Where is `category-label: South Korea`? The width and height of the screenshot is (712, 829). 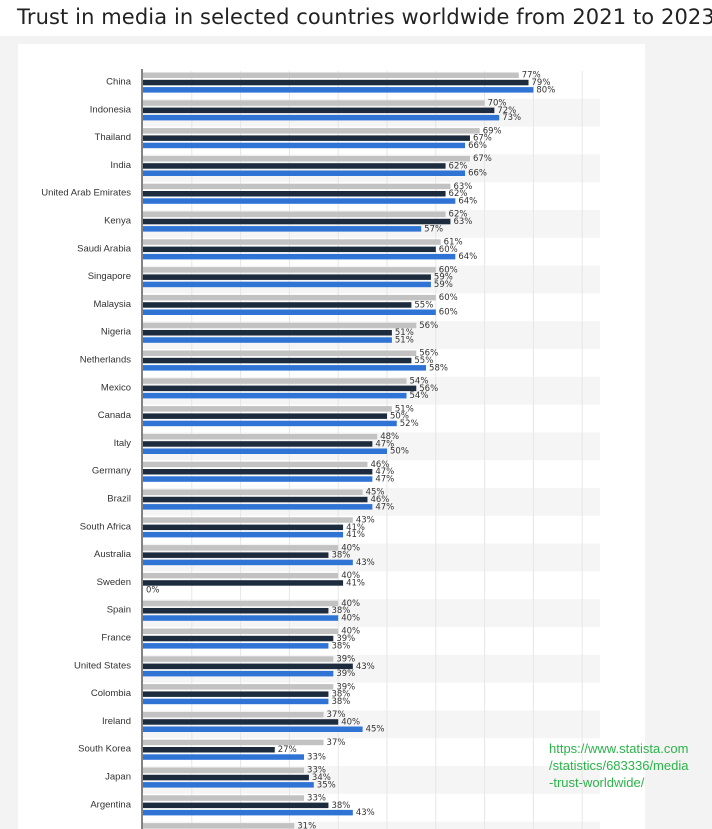 category-label: South Korea is located at coordinates (105, 749).